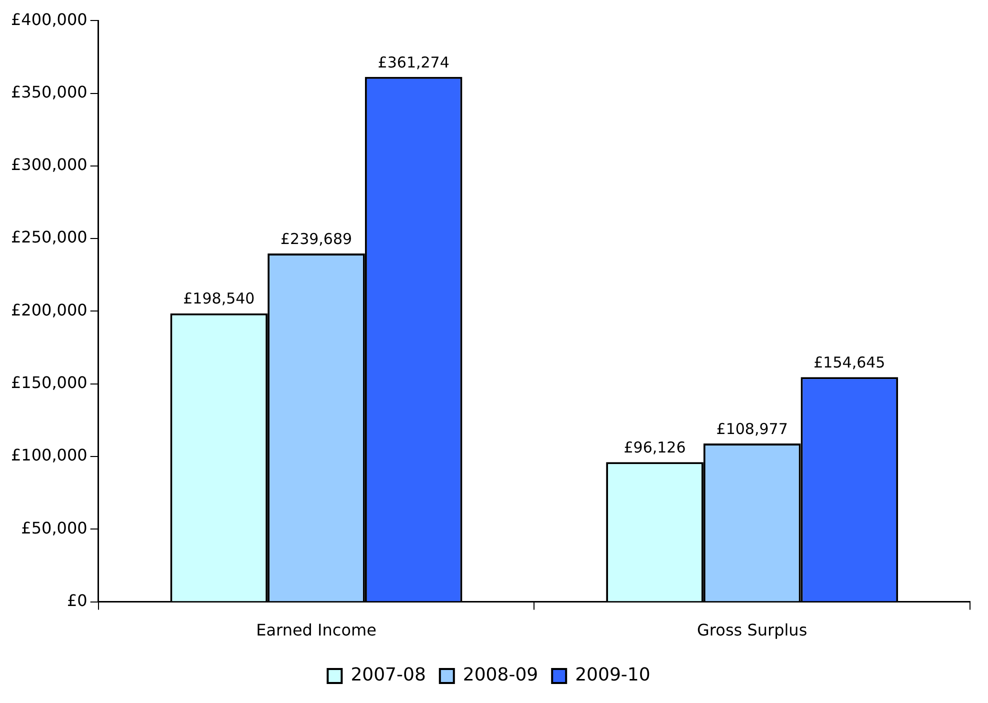  I want to click on data-label: £96,126, so click(655, 447).